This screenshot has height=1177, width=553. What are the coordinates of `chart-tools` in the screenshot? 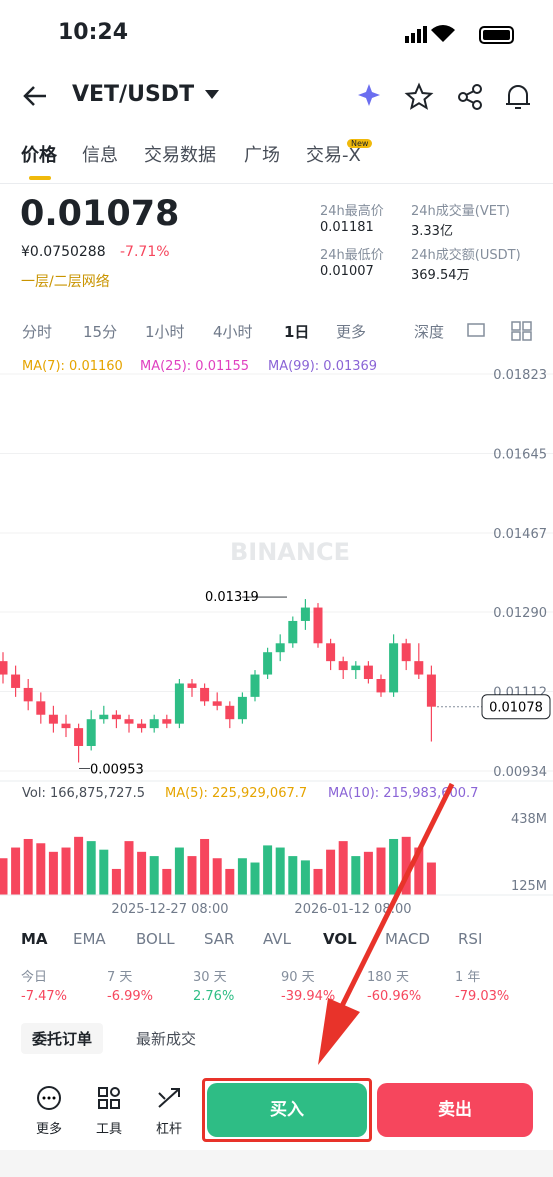 It's located at (503, 331).